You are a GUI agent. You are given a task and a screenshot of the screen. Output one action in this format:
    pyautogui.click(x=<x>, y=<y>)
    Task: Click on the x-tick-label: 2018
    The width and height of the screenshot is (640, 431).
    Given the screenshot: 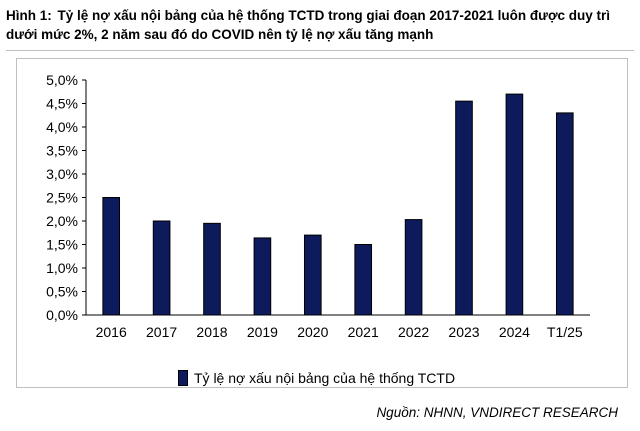 What is the action you would take?
    pyautogui.click(x=211, y=332)
    